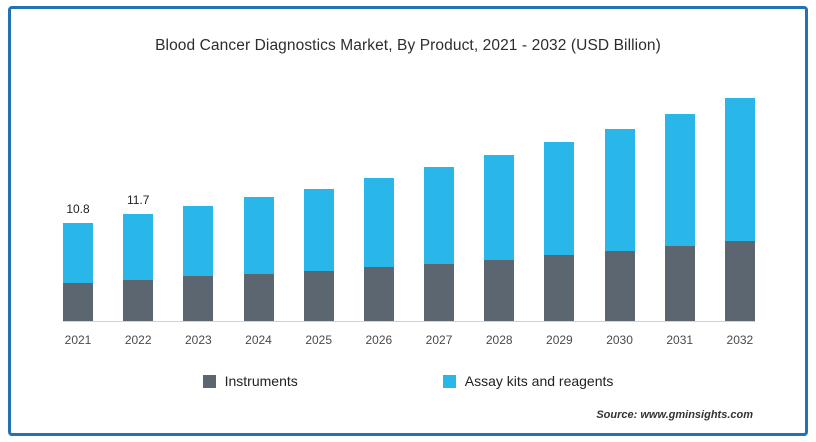 The height and width of the screenshot is (442, 816). Describe the element at coordinates (674, 415) in the screenshot. I see `source-attribution: Source: www.gminsights.com` at that location.